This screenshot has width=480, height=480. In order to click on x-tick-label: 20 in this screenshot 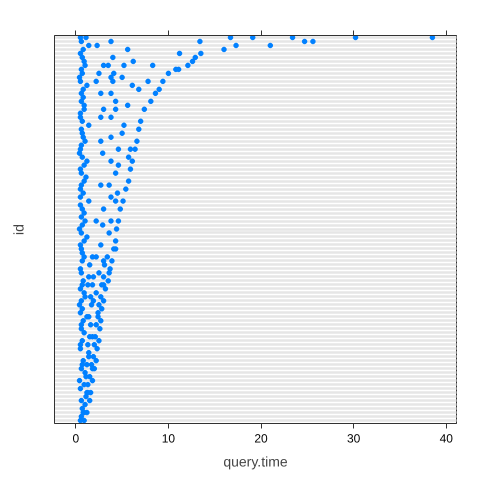, I will do `click(261, 439)`.